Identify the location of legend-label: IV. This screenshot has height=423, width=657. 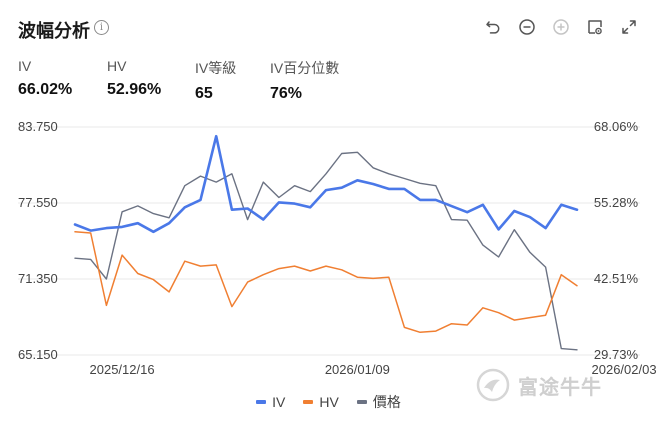
(279, 402).